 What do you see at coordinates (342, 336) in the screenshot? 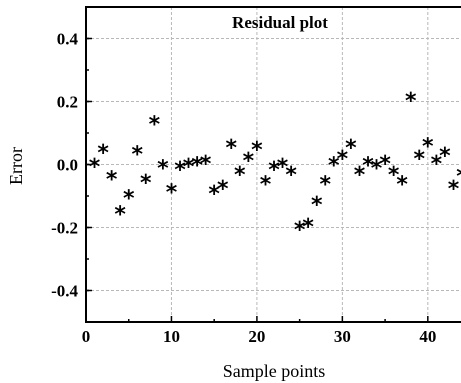
I see `x-tick-label: 30` at bounding box center [342, 336].